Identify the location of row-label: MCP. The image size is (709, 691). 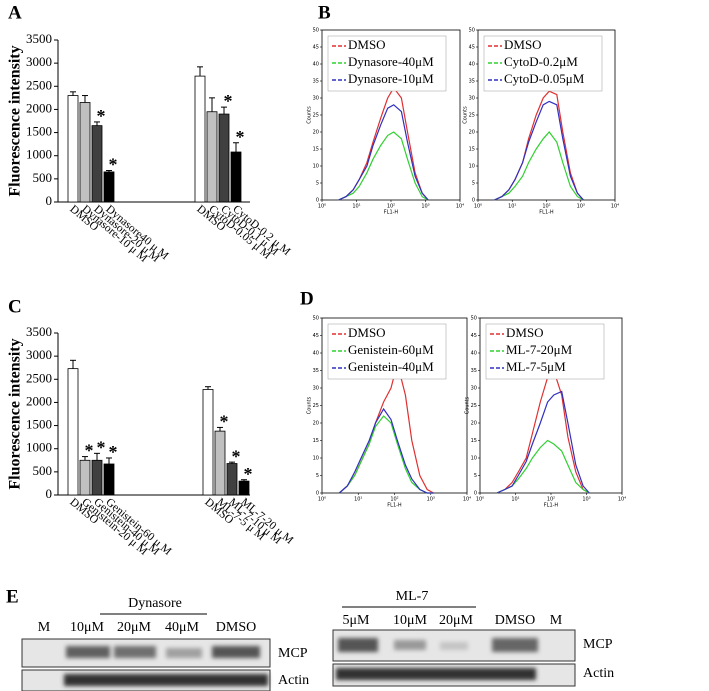
(293, 653).